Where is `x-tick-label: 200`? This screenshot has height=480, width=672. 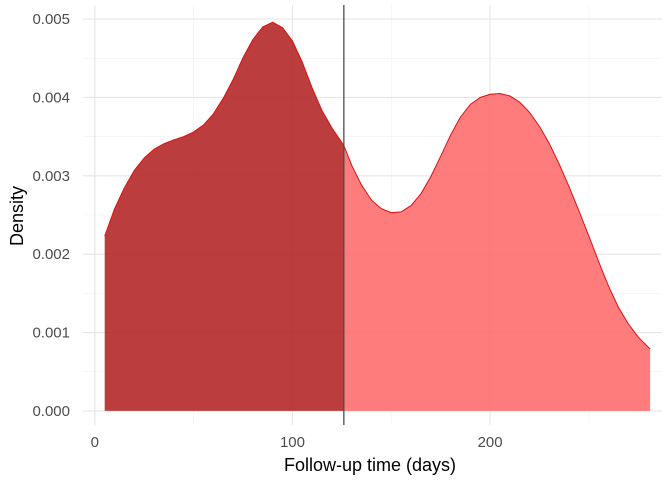
x-tick-label: 200 is located at coordinates (490, 442).